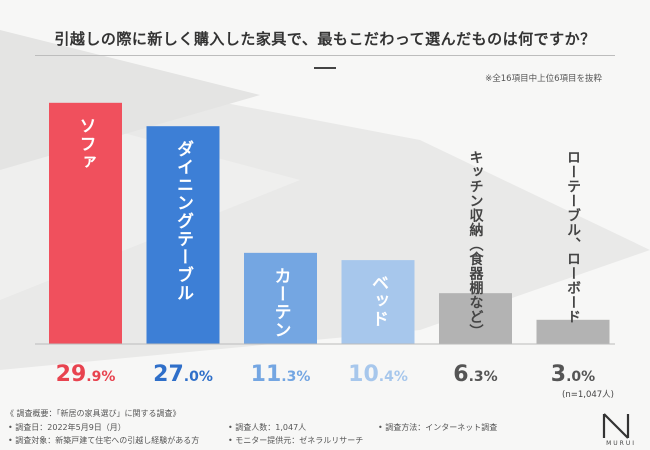 This screenshot has width=650, height=450. Describe the element at coordinates (438, 427) in the screenshot. I see `survey-method: • 調査方法：インターネット調査` at that location.